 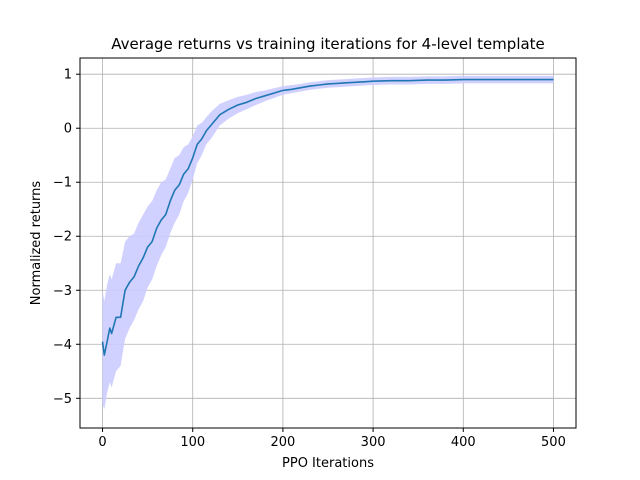 What do you see at coordinates (463, 442) in the screenshot?
I see `x-tick-label: 400` at bounding box center [463, 442].